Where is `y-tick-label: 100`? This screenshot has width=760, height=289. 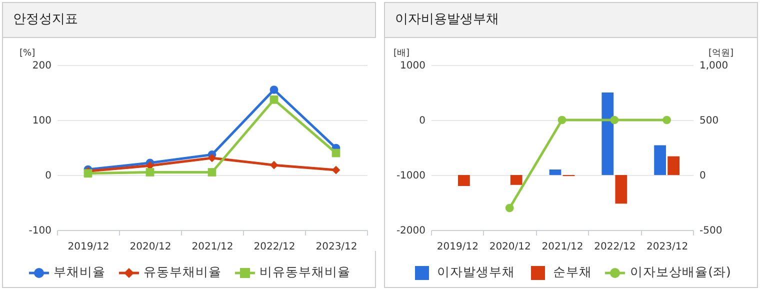
y-tick-label: 100 is located at coordinates (42, 121).